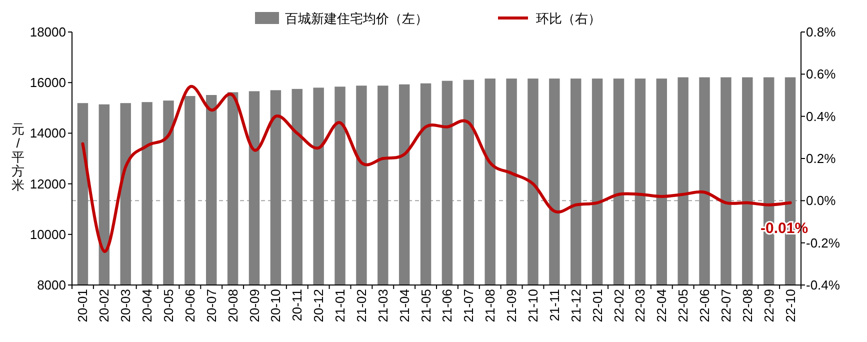  I want to click on x-tick-label: 22-07, so click(726, 305).